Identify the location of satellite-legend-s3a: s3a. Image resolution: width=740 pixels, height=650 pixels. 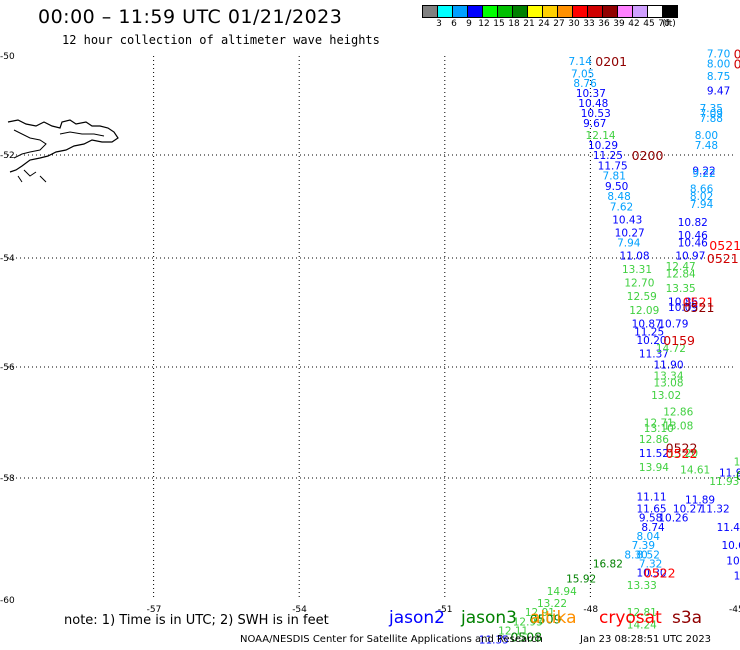
(687, 618).